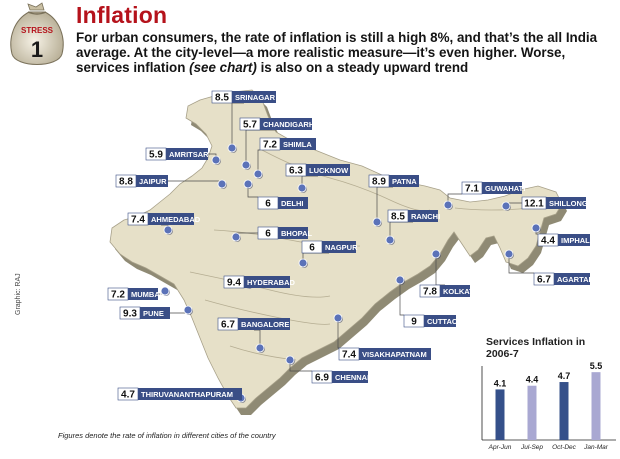  Describe the element at coordinates (171, 181) in the screenshot. I see `city-label-jaipur: 8.8 JAIPUR` at that location.